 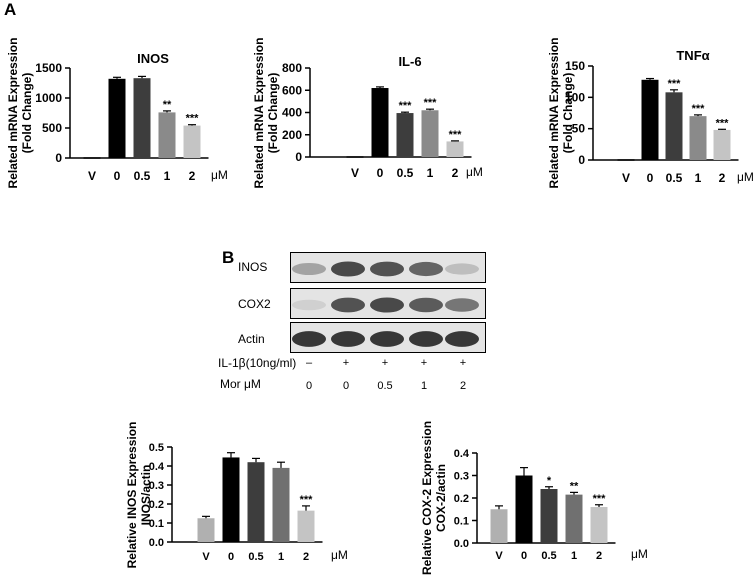 What do you see at coordinates (441, 498) in the screenshot?
I see `y-axis-label: COX-2/actin` at bounding box center [441, 498].